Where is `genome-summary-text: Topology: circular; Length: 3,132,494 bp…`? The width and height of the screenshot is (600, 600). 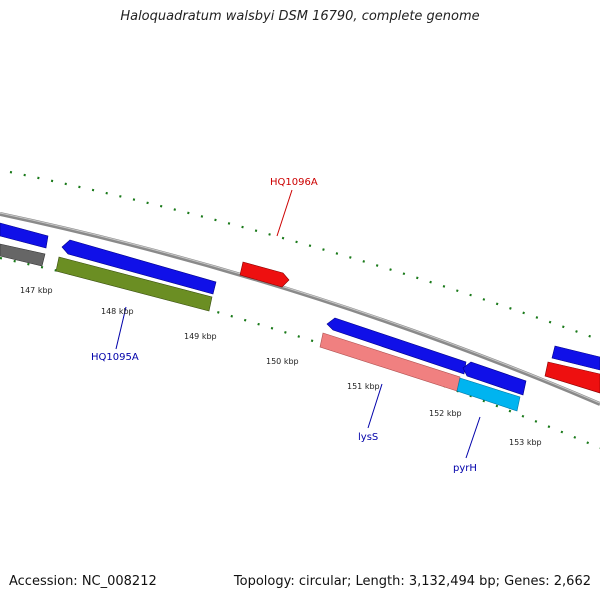
genome-summary-text: Topology: circular; Length: 3,132,494 bp… is located at coordinates (412, 581).